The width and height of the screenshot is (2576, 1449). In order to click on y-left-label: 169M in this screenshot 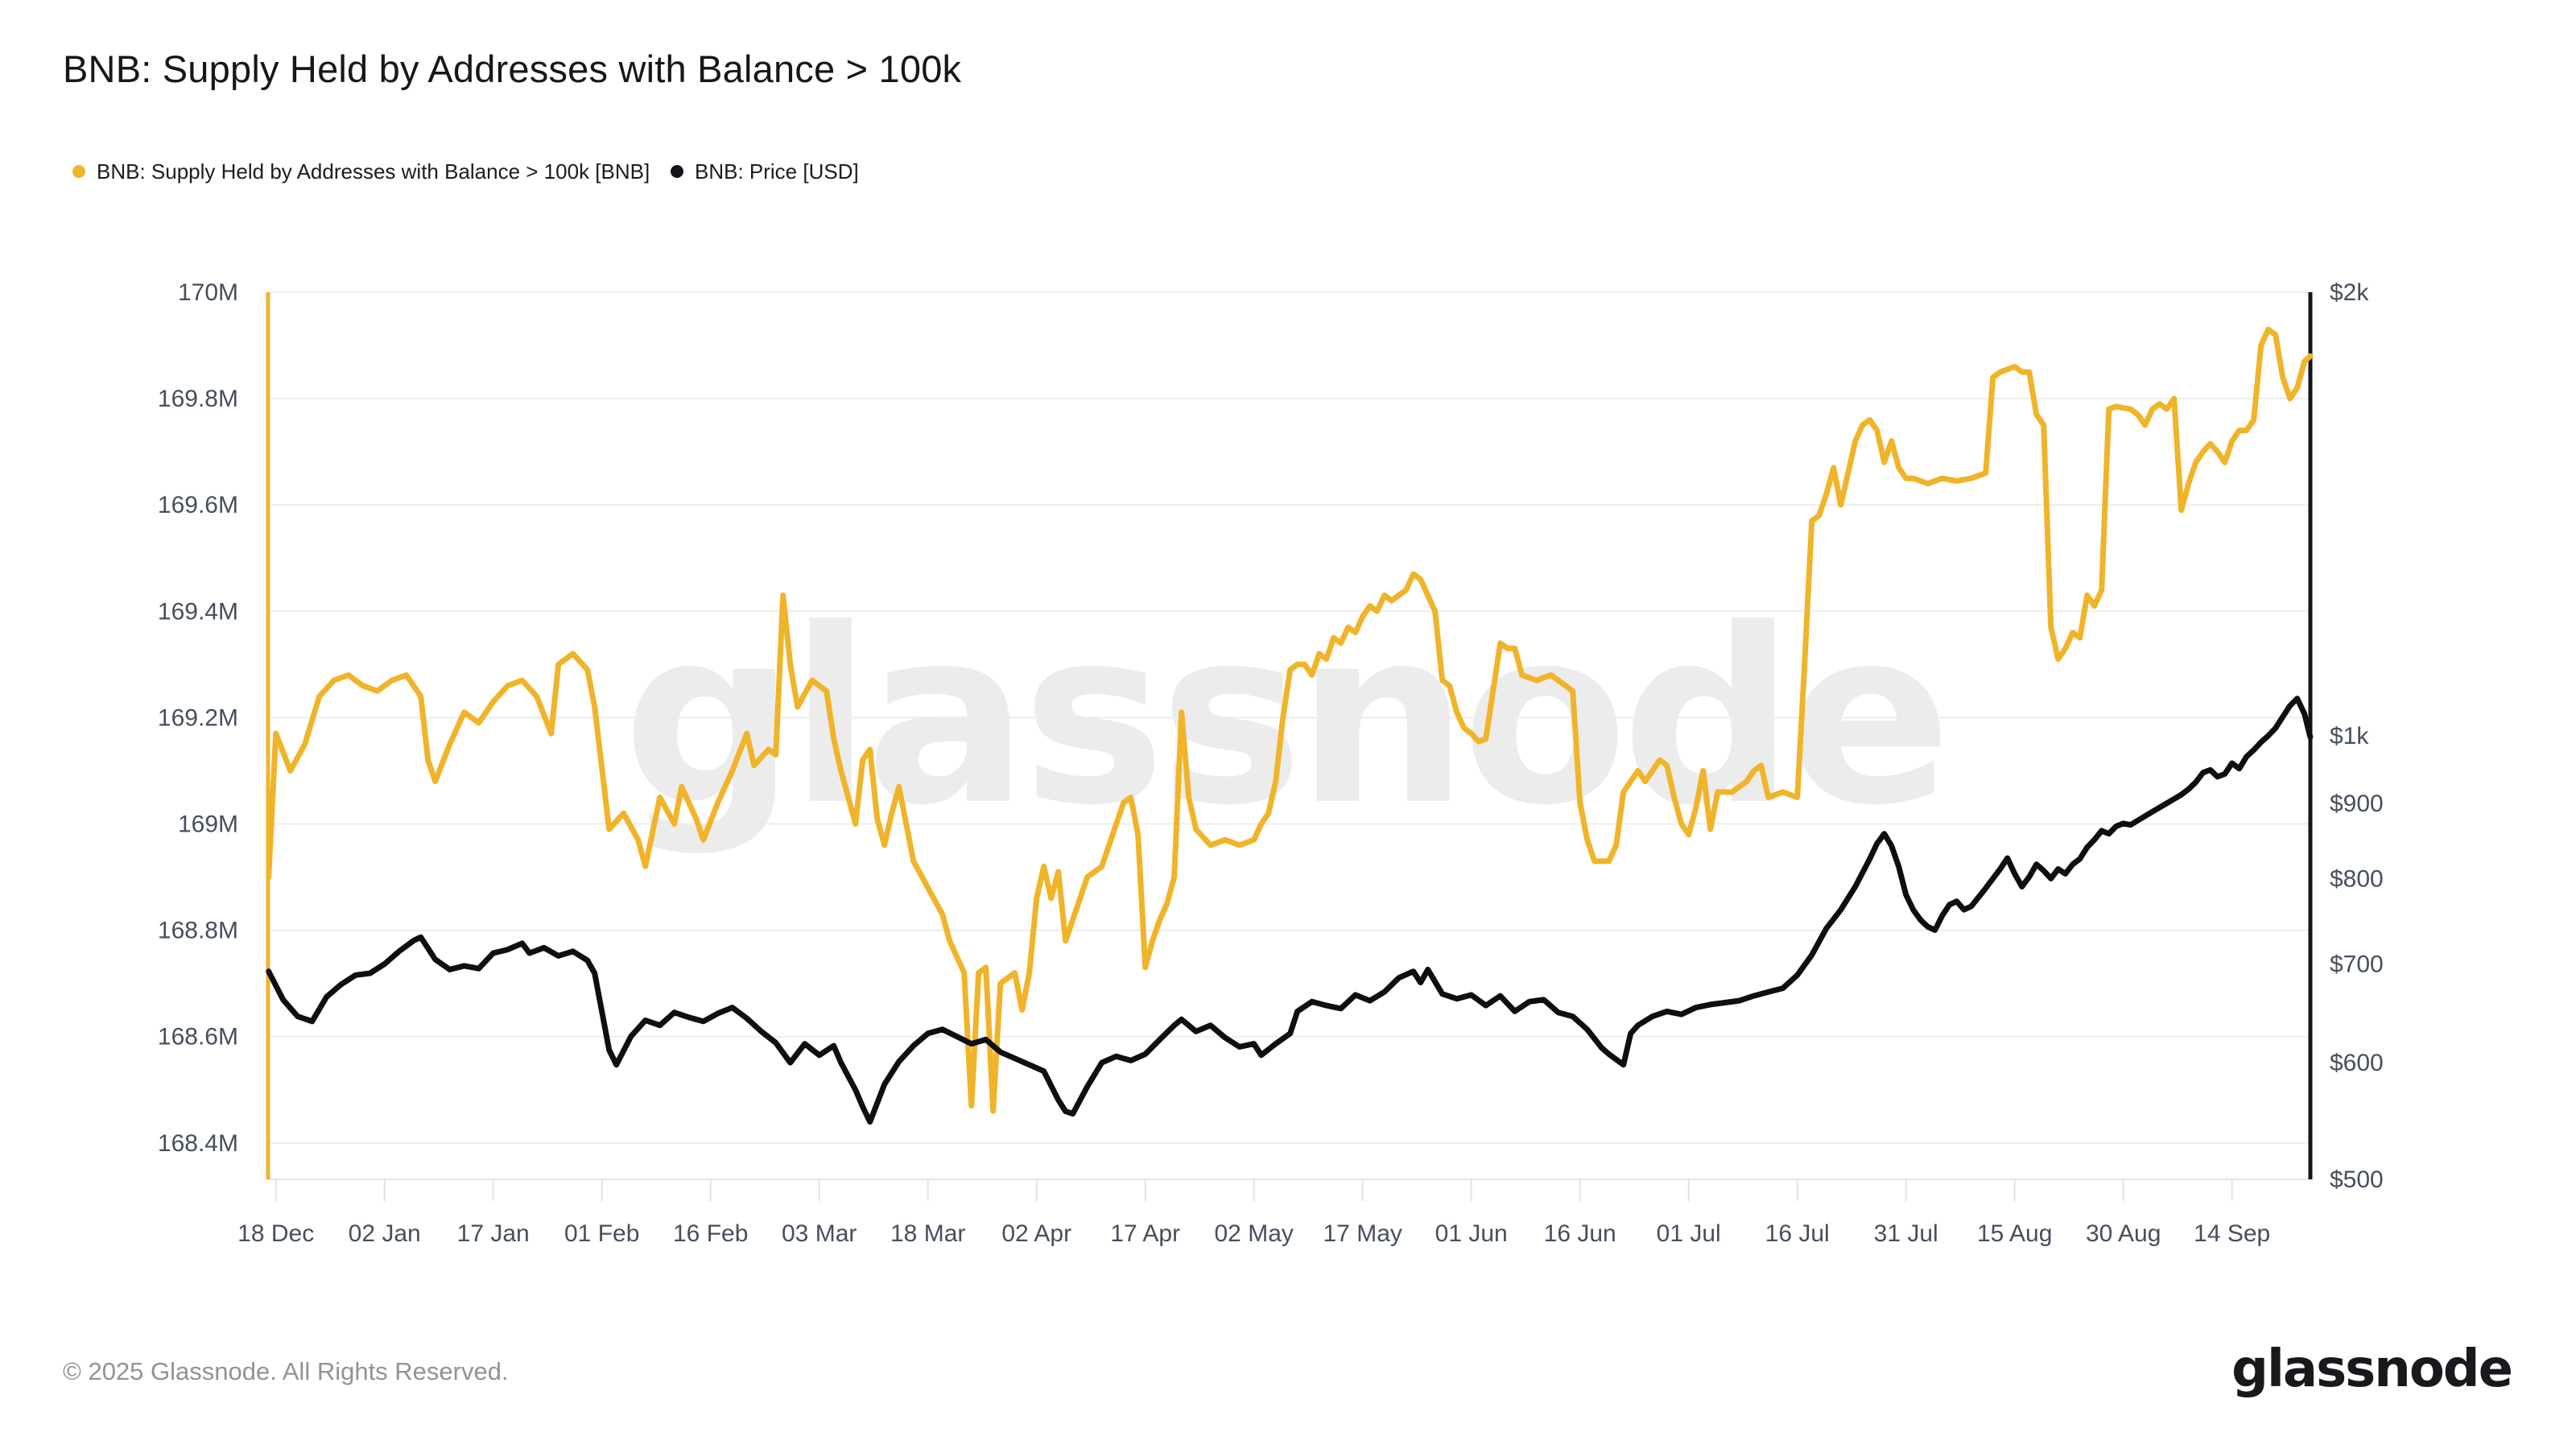, I will do `click(208, 824)`.